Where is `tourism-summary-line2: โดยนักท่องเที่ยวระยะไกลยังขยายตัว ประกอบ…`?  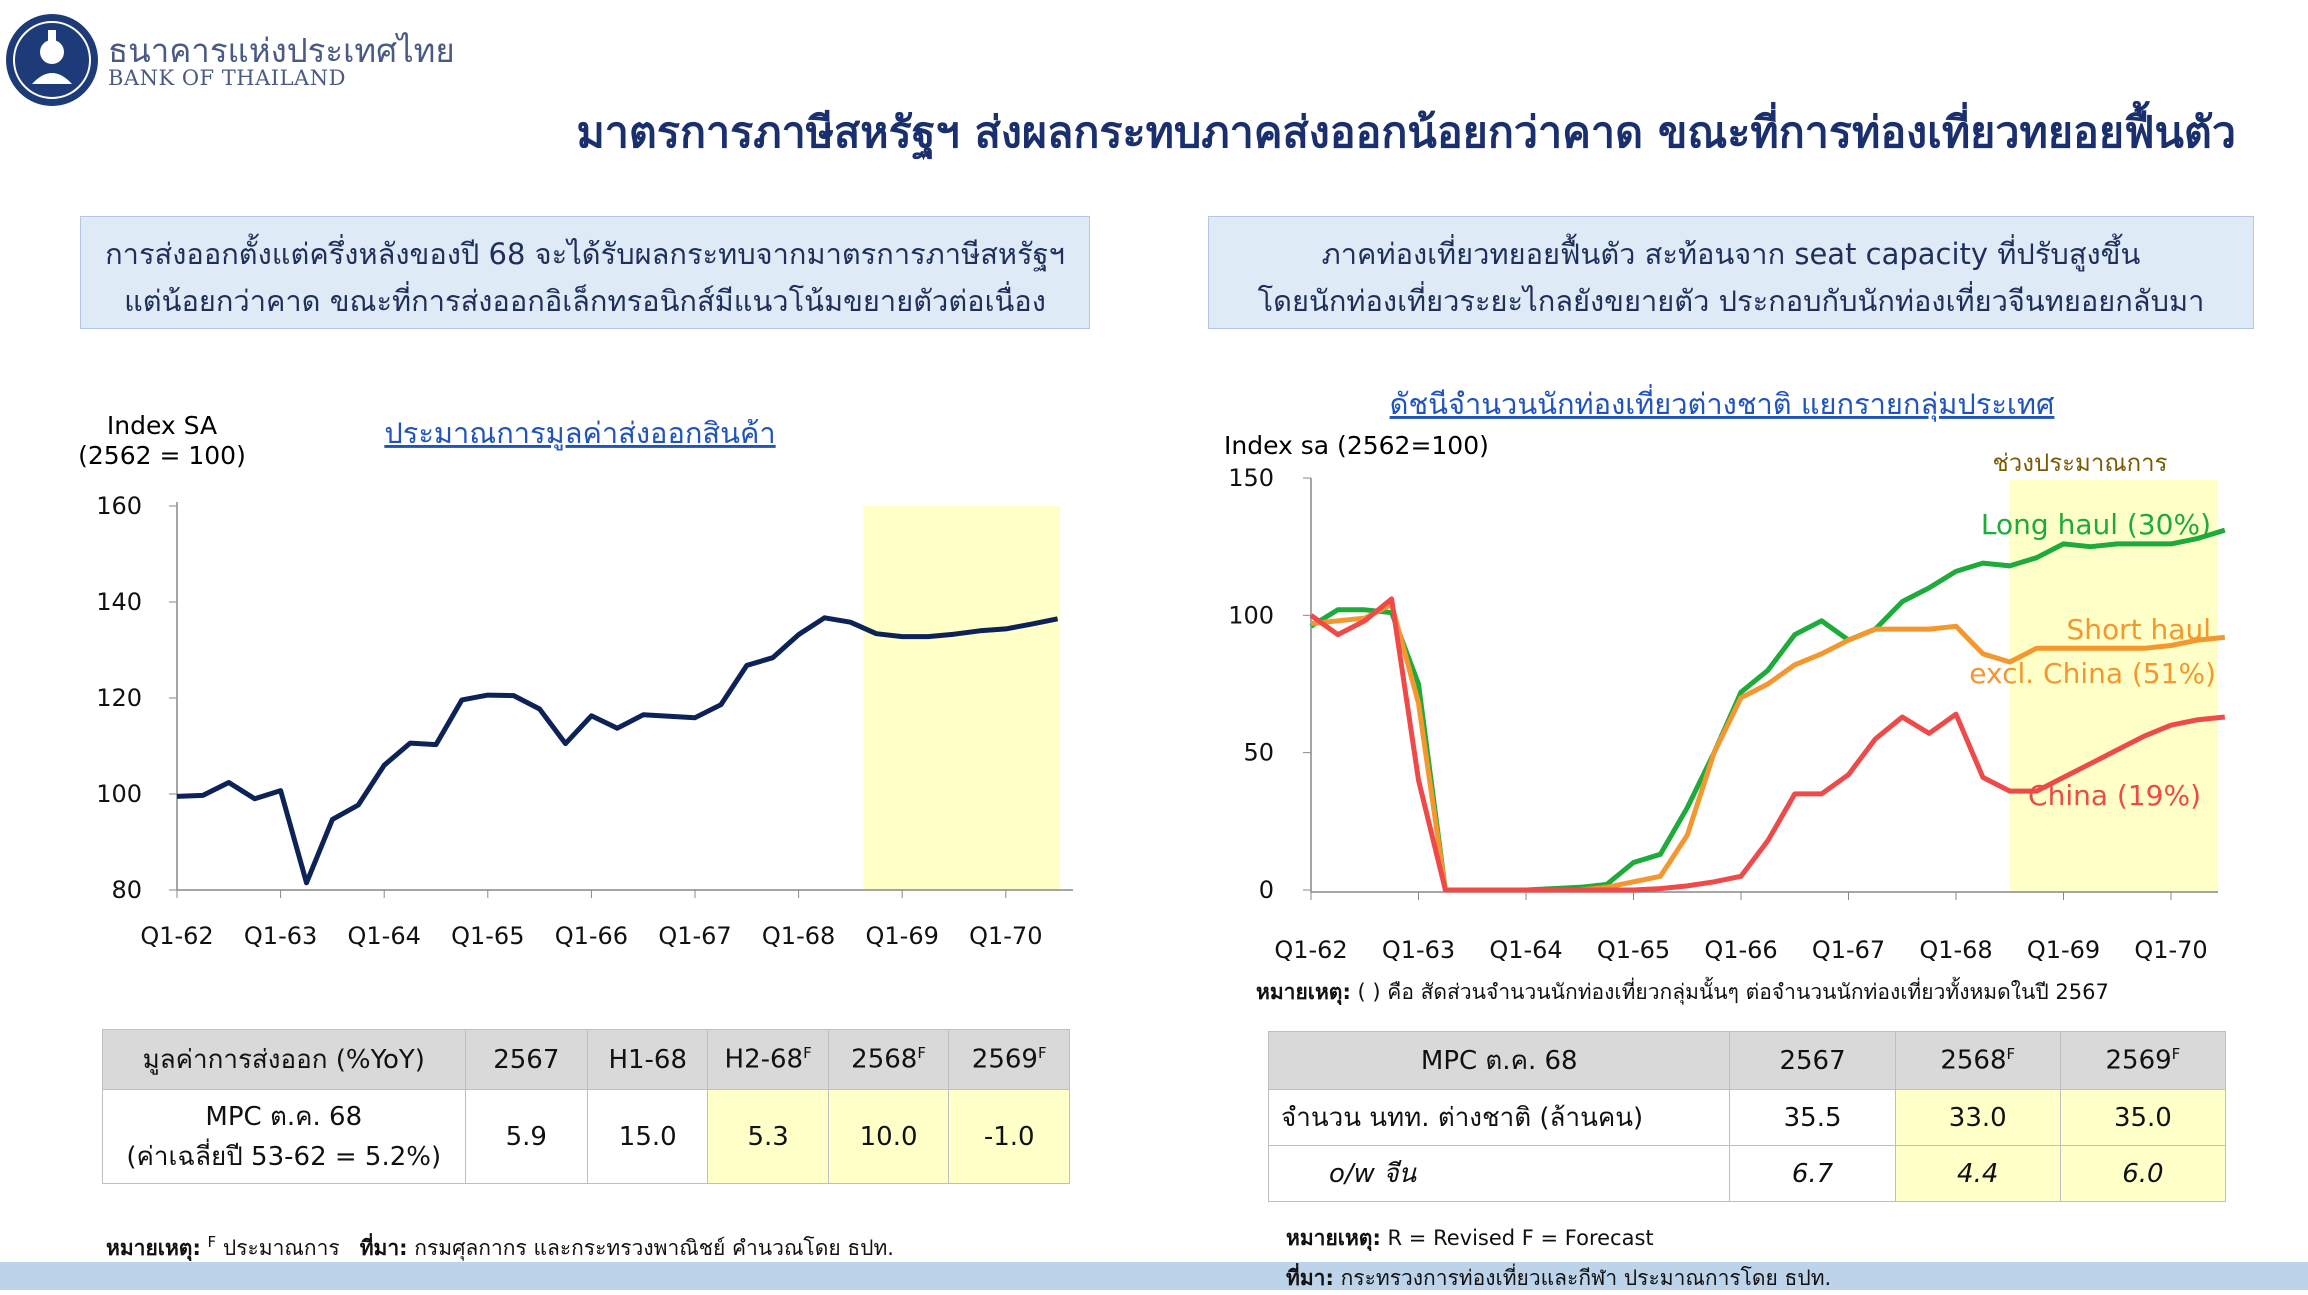 tourism-summary-line2: โดยนักท่องเที่ยวระยะไกลยังขยายตัว ประกอบ… is located at coordinates (1731, 301).